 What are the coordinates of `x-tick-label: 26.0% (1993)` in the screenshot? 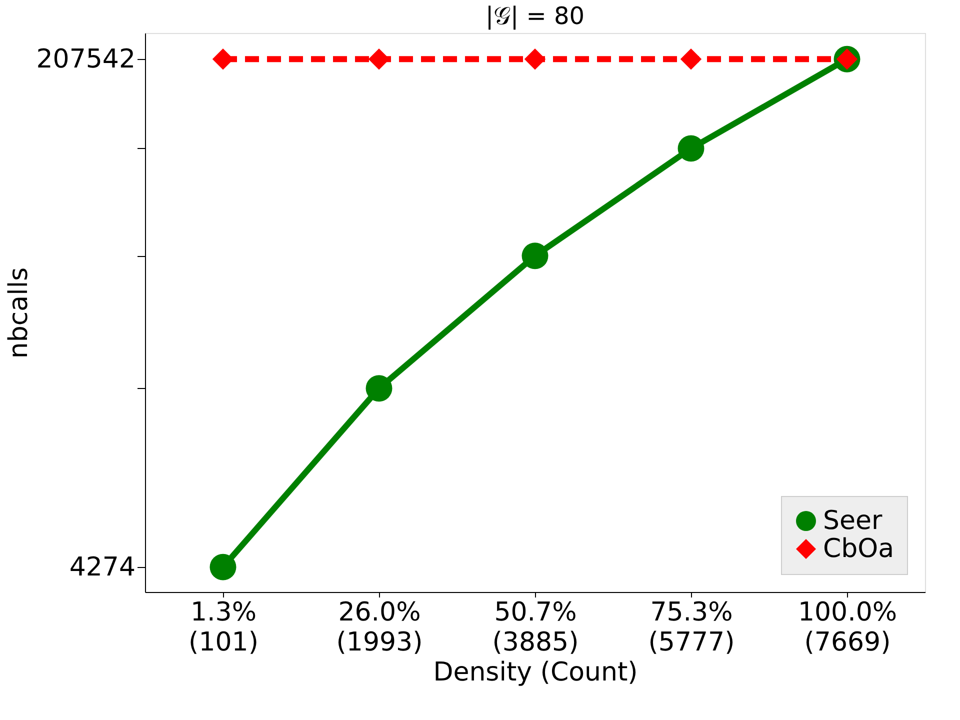 It's located at (379, 628).